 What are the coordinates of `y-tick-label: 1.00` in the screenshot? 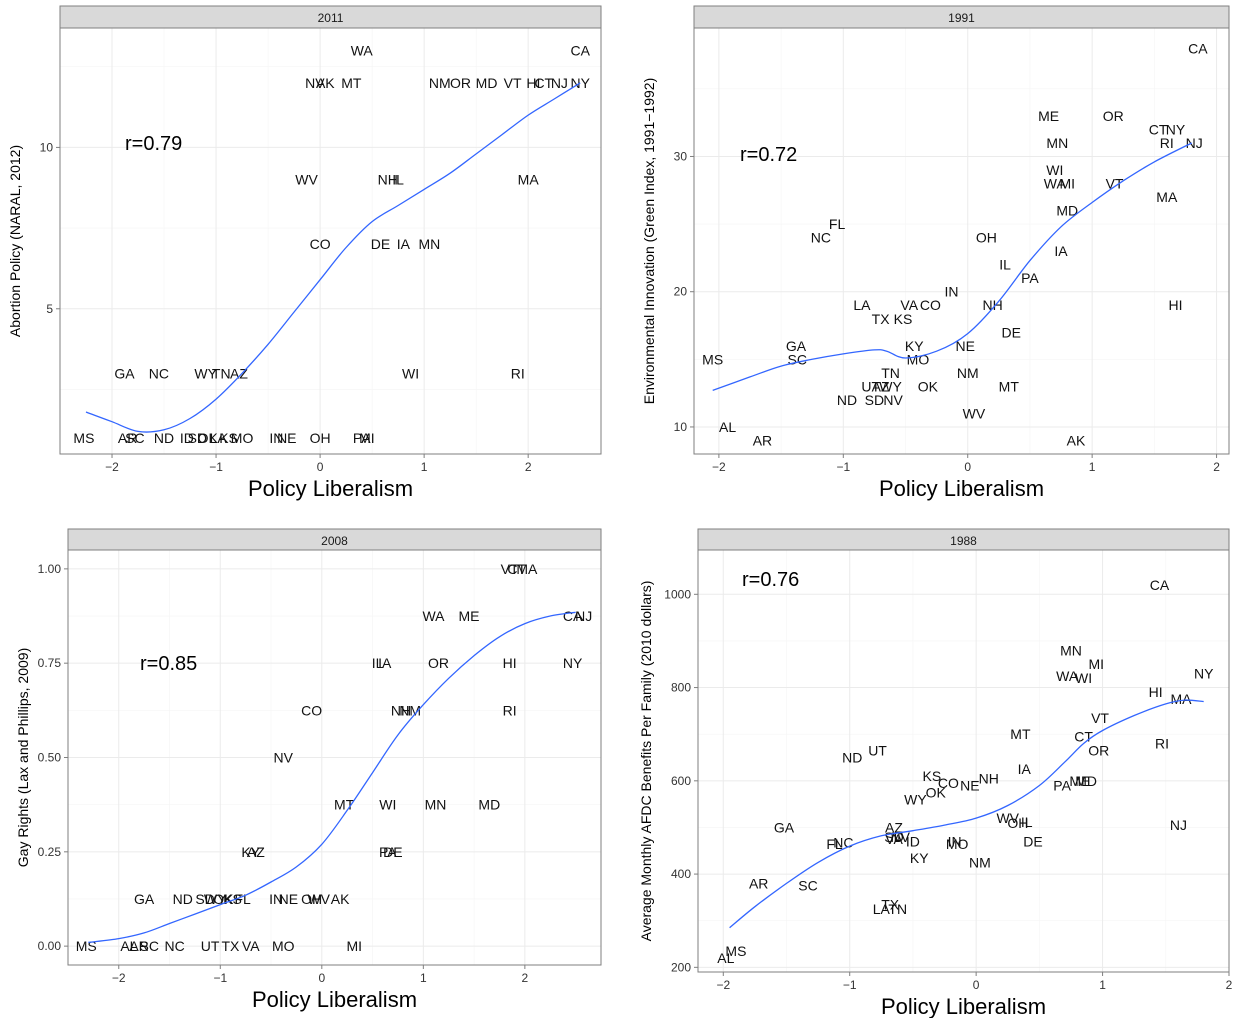 It's located at (50, 569).